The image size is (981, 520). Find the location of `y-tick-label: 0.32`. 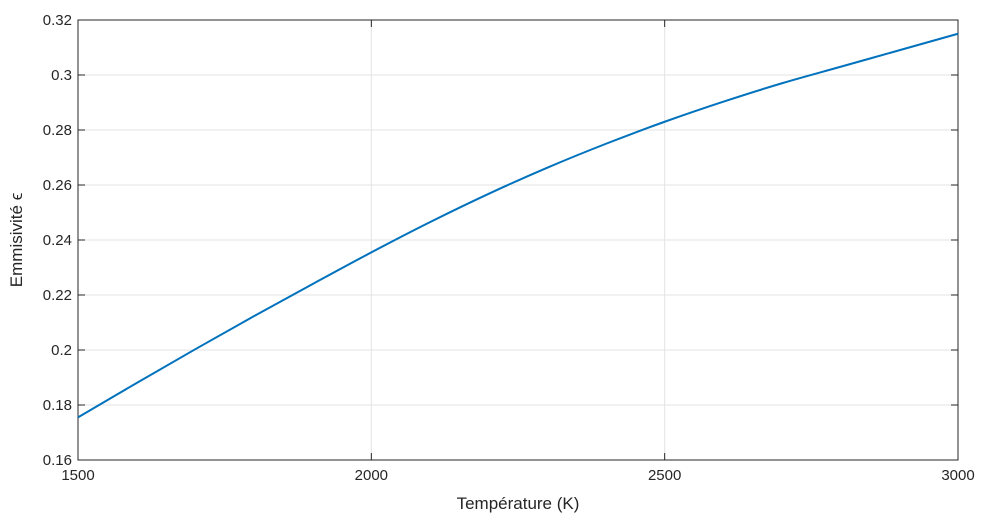

y-tick-label: 0.32 is located at coordinates (57, 20).